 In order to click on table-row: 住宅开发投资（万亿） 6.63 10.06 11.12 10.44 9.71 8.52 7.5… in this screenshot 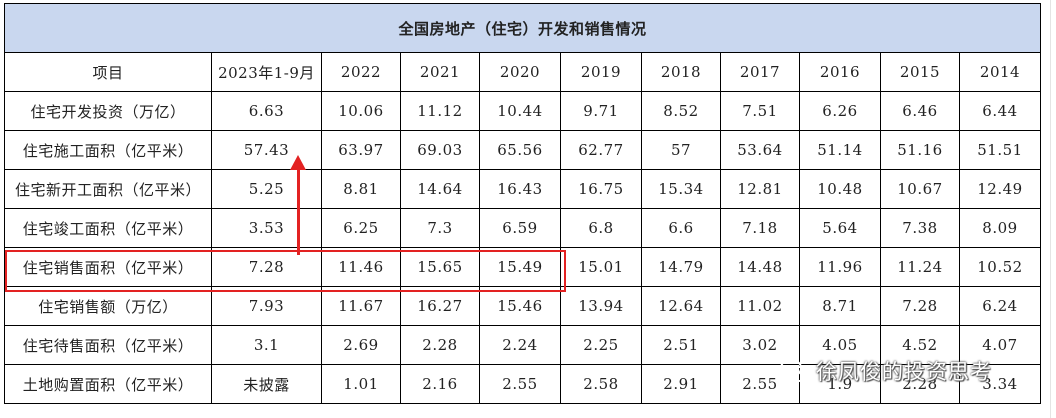, I will do `click(522, 111)`.